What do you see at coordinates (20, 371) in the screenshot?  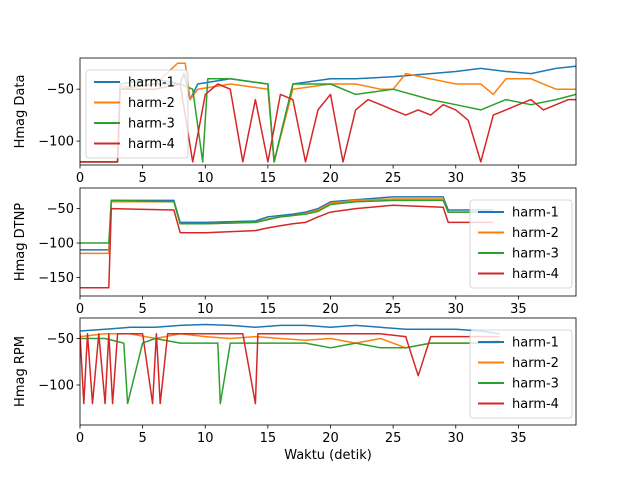 I see `y-axis-label: Hmag RPM` at bounding box center [20, 371].